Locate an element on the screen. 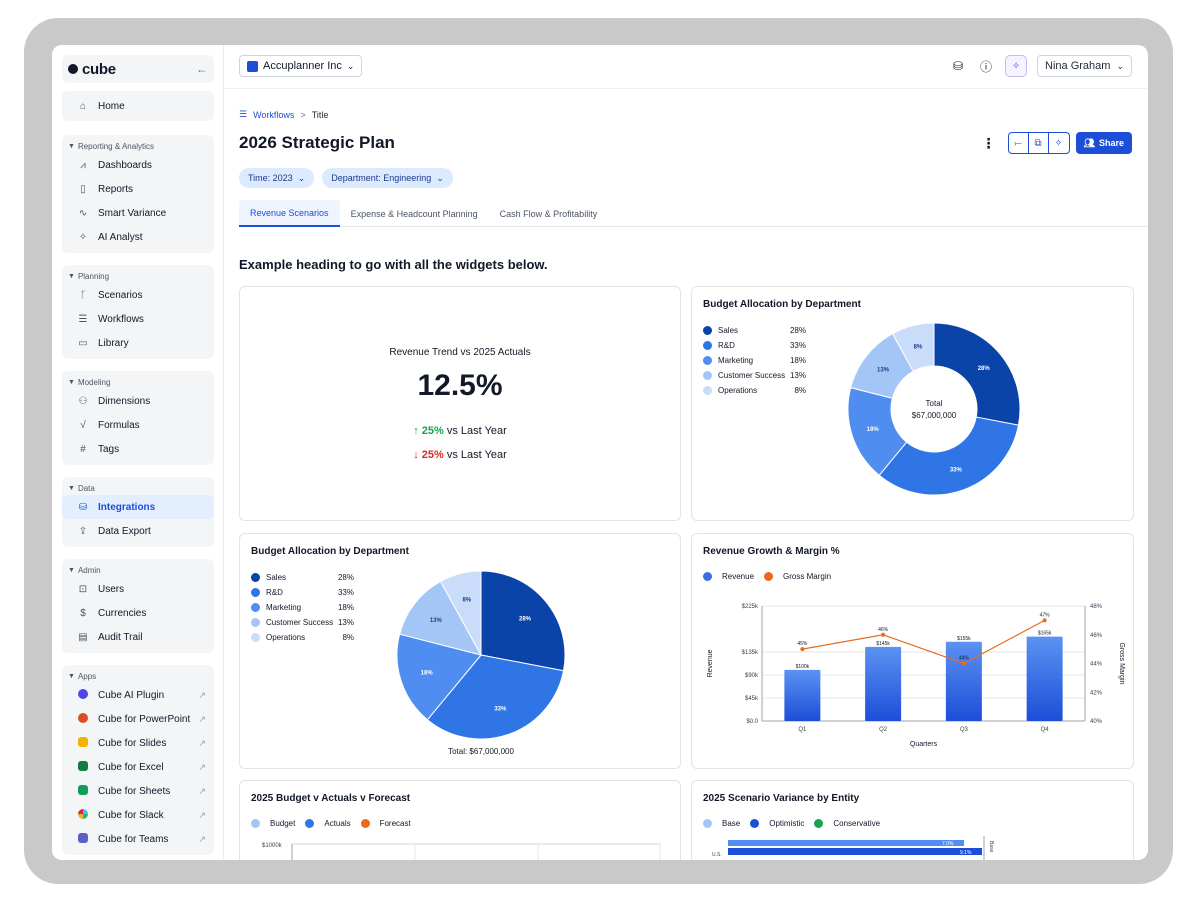 The width and height of the screenshot is (1200, 900). external-link-icon: ↗ is located at coordinates (202, 766).